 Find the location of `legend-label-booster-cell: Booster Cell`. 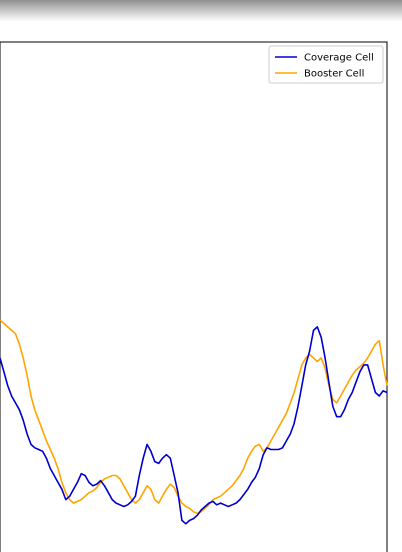

legend-label-booster-cell: Booster Cell is located at coordinates (334, 74).